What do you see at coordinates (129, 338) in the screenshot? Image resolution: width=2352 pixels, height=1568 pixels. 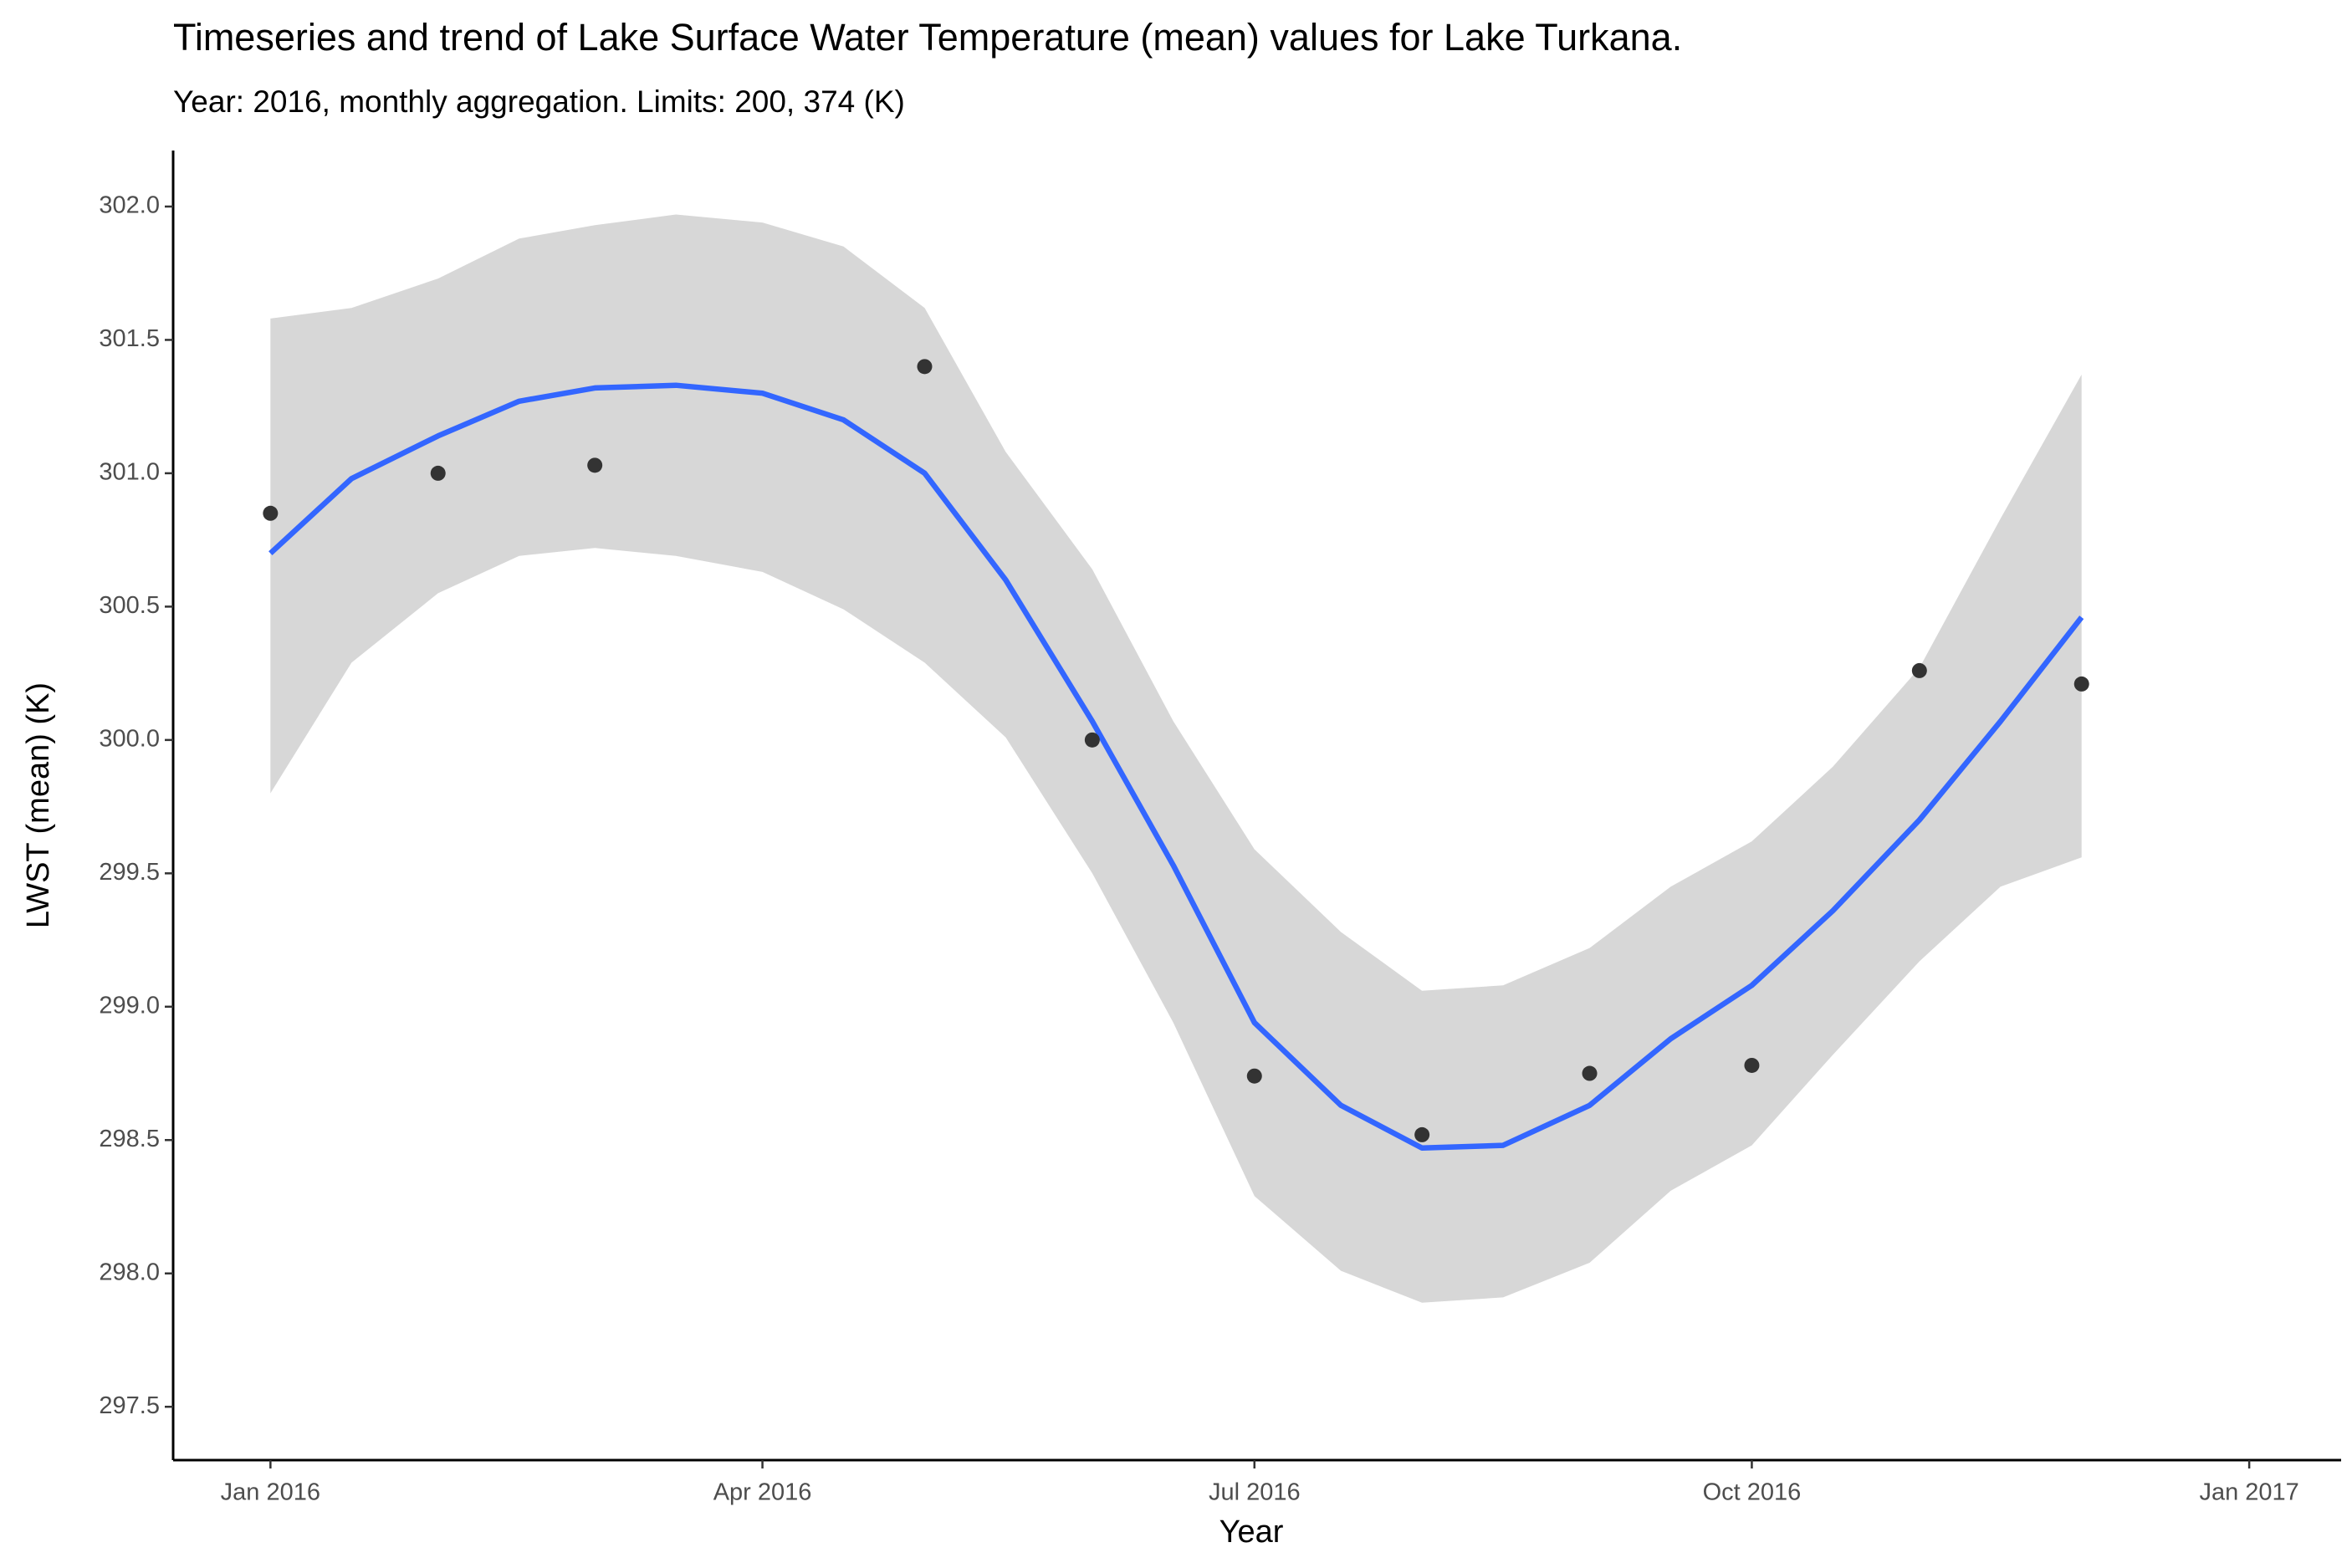 I see `y-tick-label: 301.5` at bounding box center [129, 338].